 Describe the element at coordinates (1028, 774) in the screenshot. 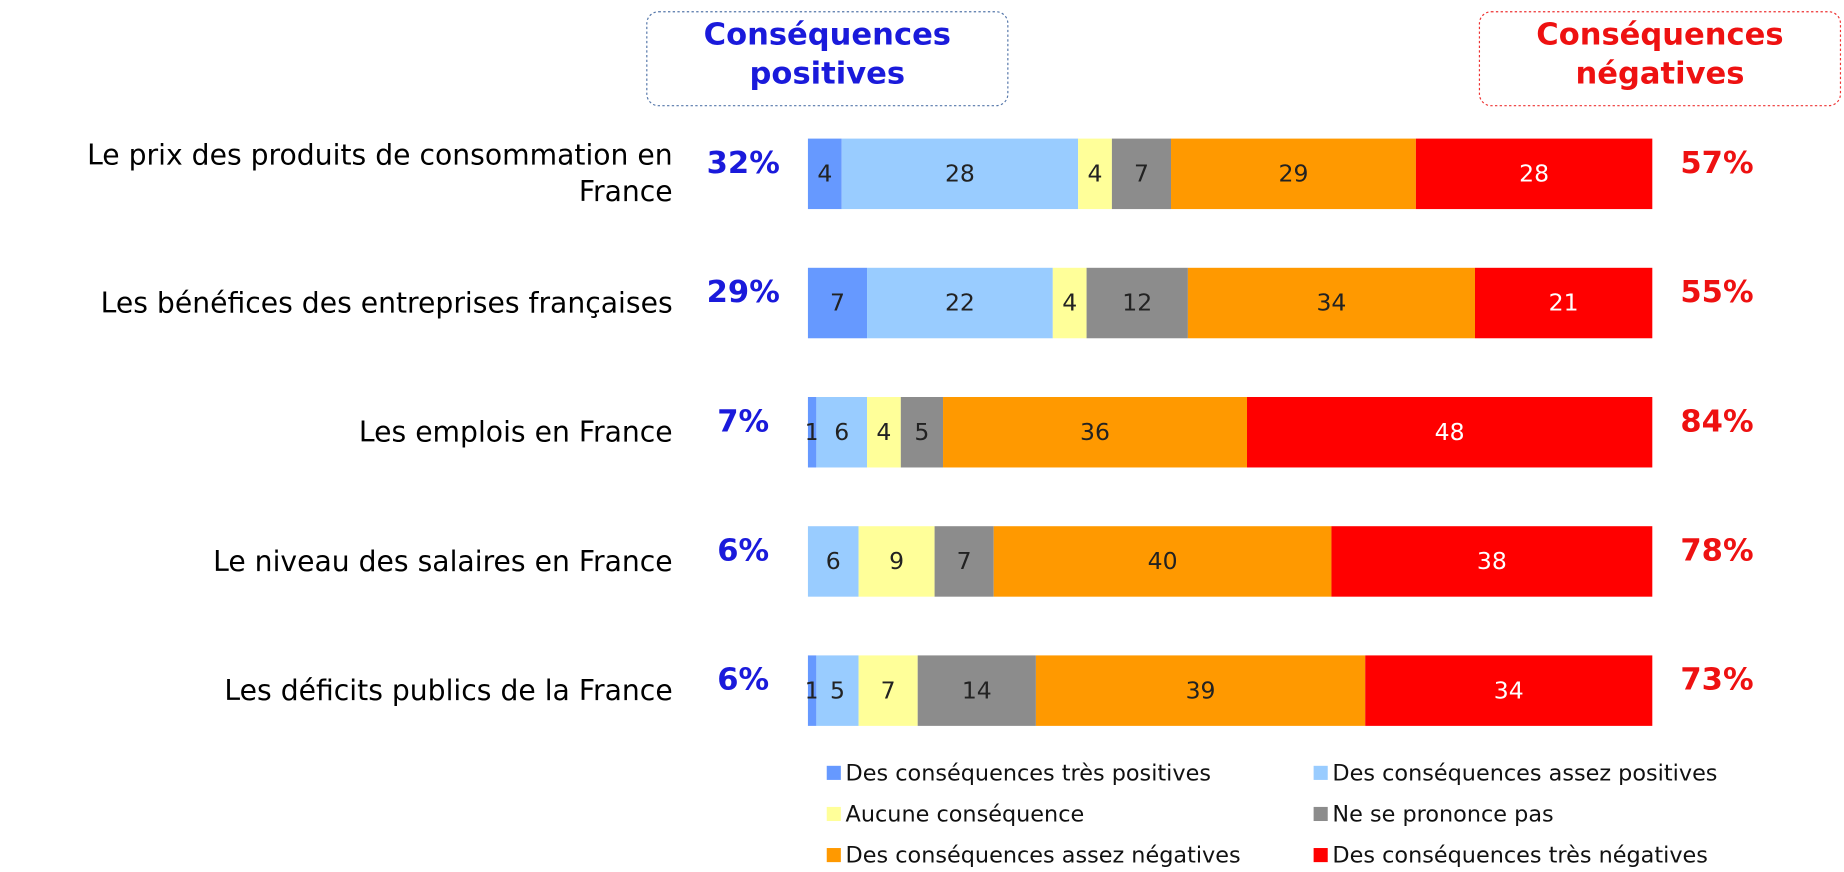

I see `legend-label: Des conséquences très positives` at that location.